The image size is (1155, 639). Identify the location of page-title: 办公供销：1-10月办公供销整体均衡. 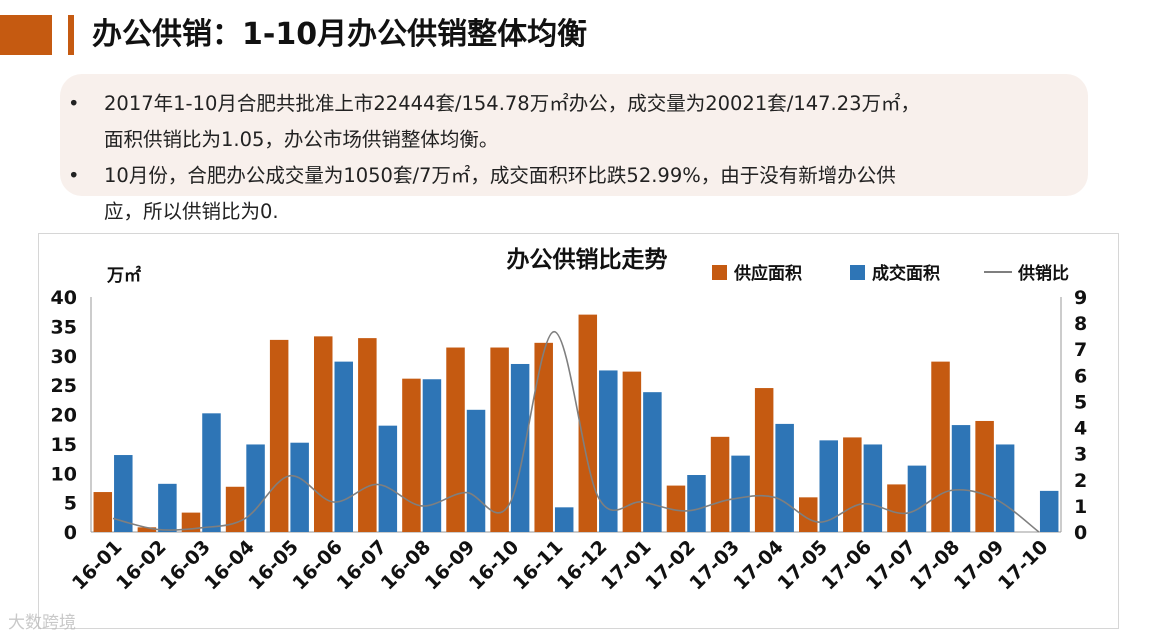
(340, 34).